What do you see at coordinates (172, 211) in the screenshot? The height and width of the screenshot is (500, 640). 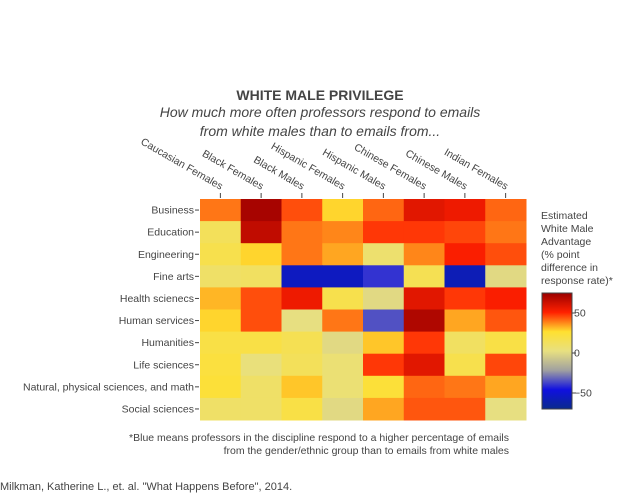 I see `y-tick-label: Business` at bounding box center [172, 211].